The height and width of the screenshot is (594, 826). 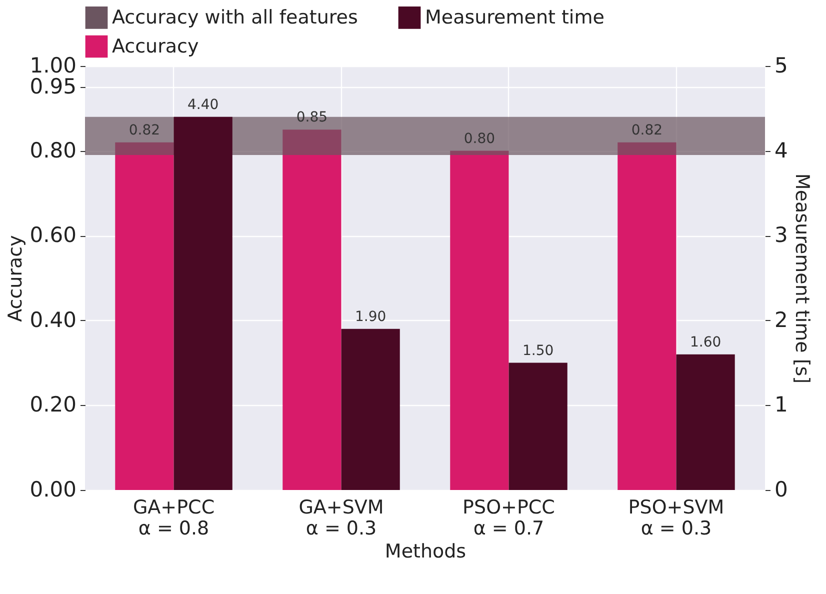 I want to click on y2-tick-label: 3, so click(x=781, y=235).